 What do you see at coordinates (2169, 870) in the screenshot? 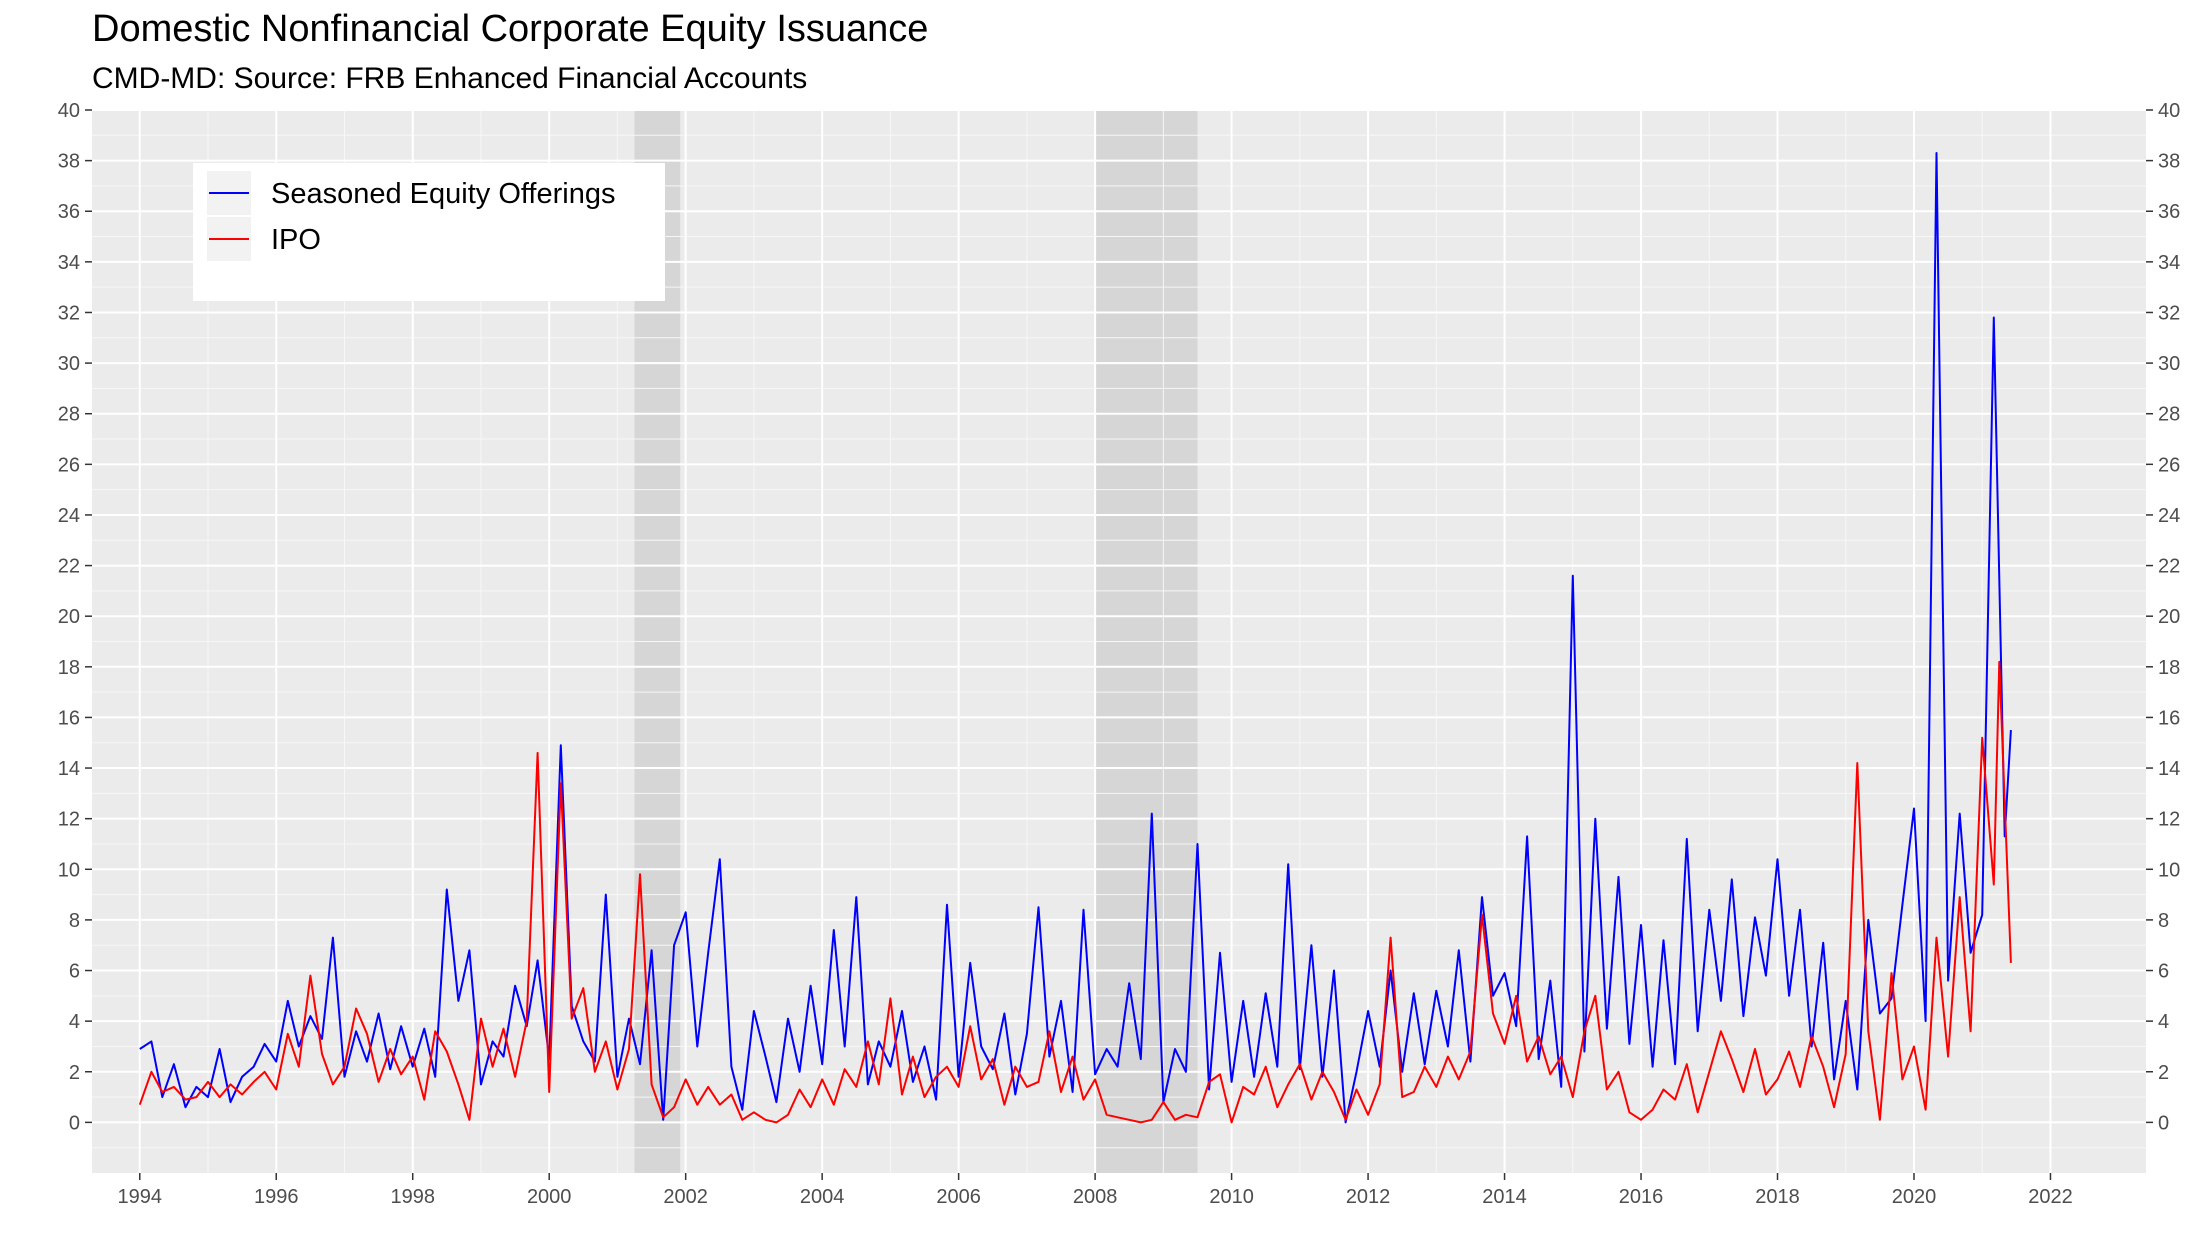
I see `y-tick-label-right: 10` at bounding box center [2169, 870].